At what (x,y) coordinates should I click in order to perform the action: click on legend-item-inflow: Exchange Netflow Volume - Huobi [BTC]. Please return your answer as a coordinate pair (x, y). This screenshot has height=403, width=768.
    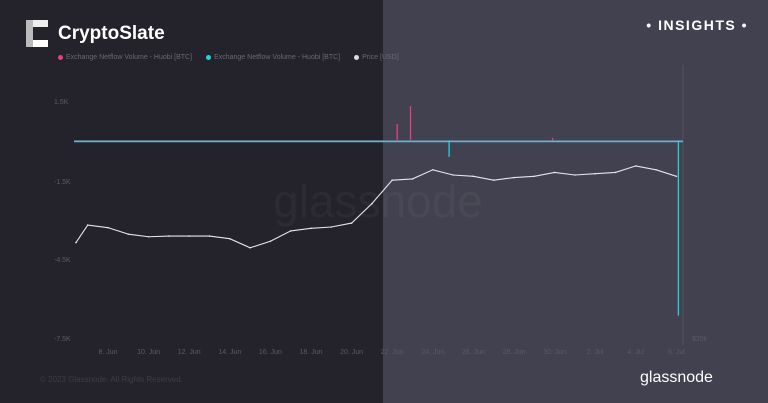
    Looking at the image, I should click on (125, 57).